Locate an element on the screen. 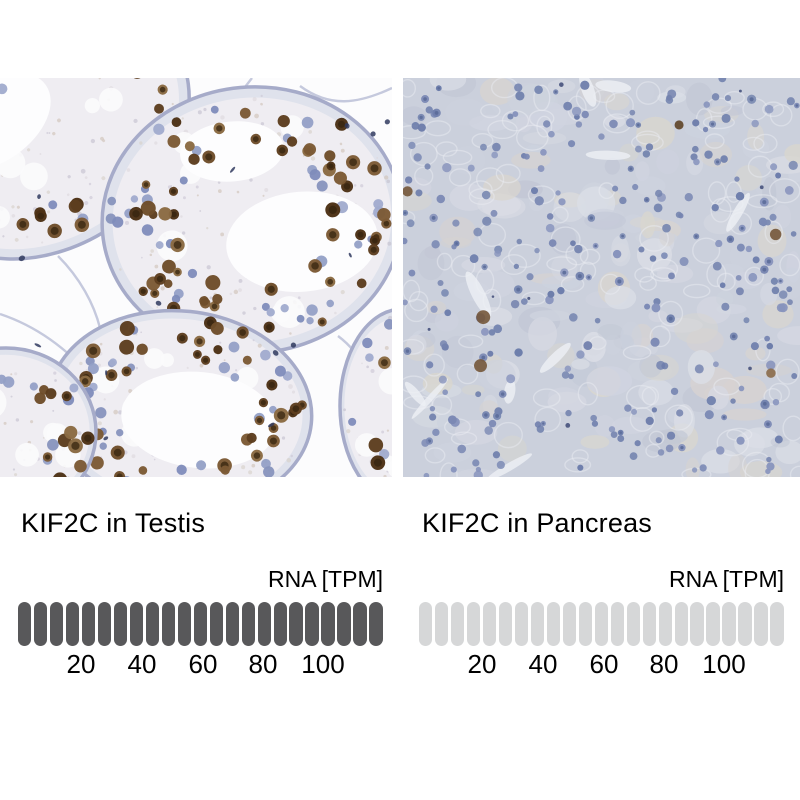 Image resolution: width=800 pixels, height=800 pixels. tpm-gauge-pancreas: RNA [TPM] 20 40 60 80 100 is located at coordinates (601, 623).